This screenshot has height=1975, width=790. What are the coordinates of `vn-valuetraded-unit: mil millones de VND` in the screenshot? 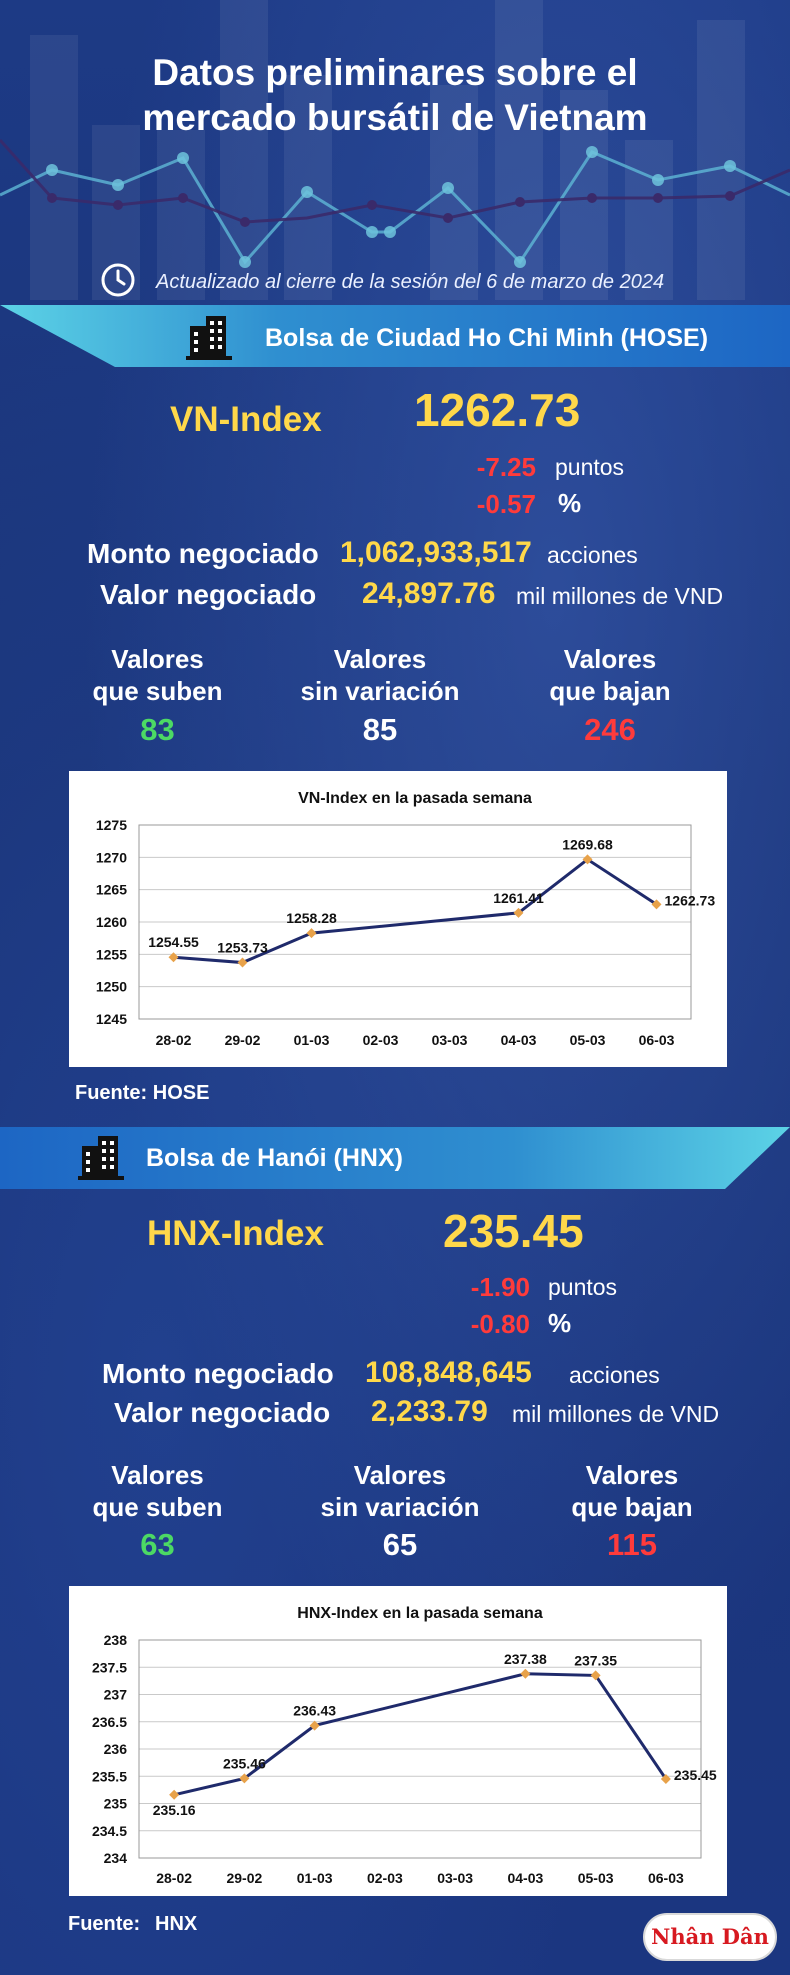 It's located at (620, 596).